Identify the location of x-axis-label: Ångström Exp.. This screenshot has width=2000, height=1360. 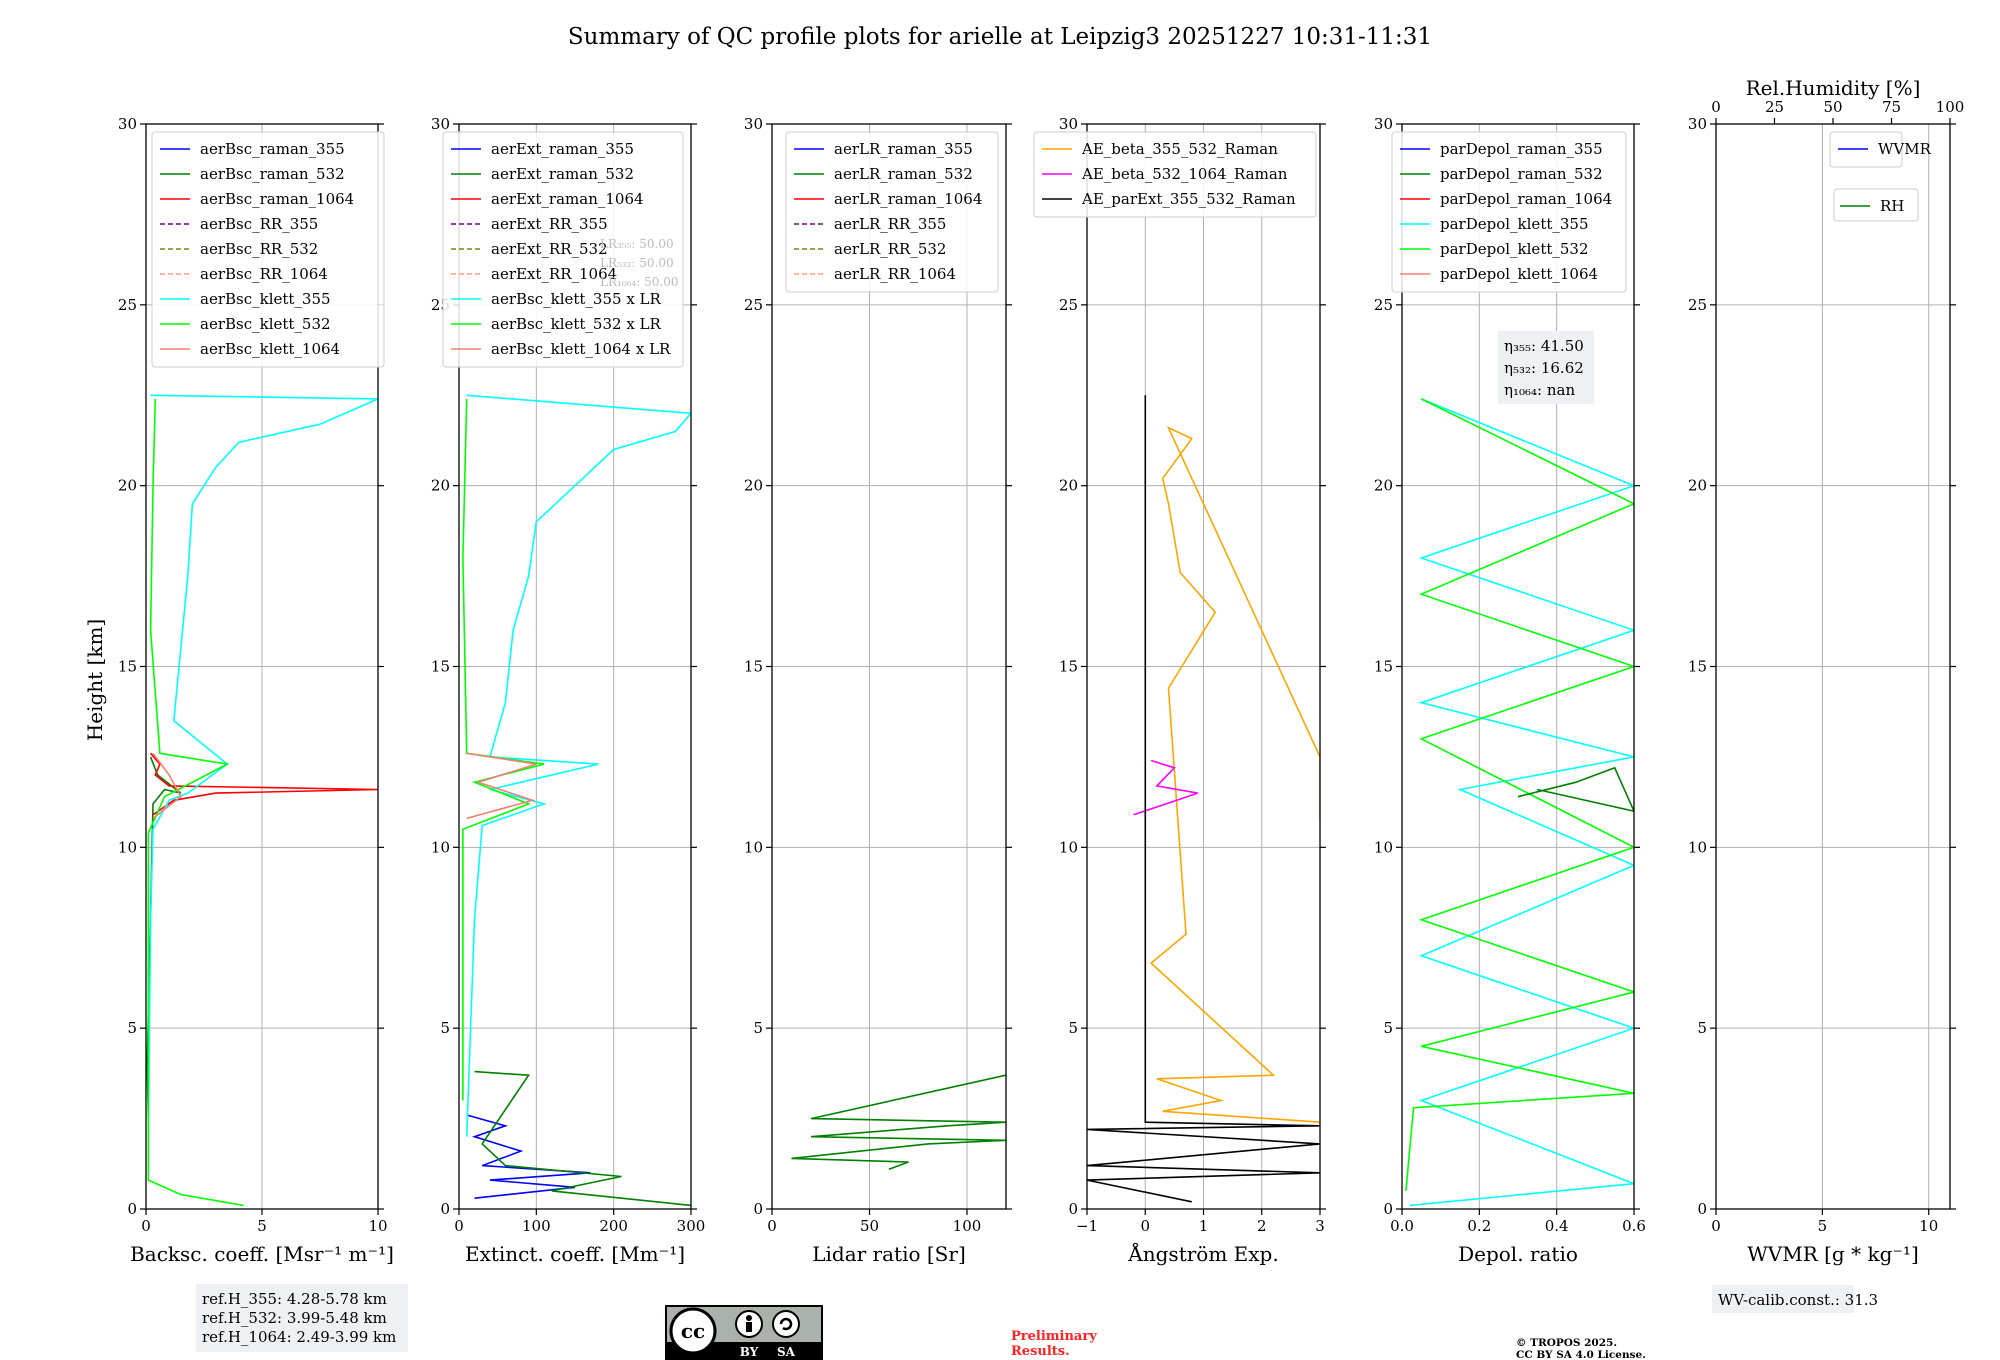
(1202, 1253).